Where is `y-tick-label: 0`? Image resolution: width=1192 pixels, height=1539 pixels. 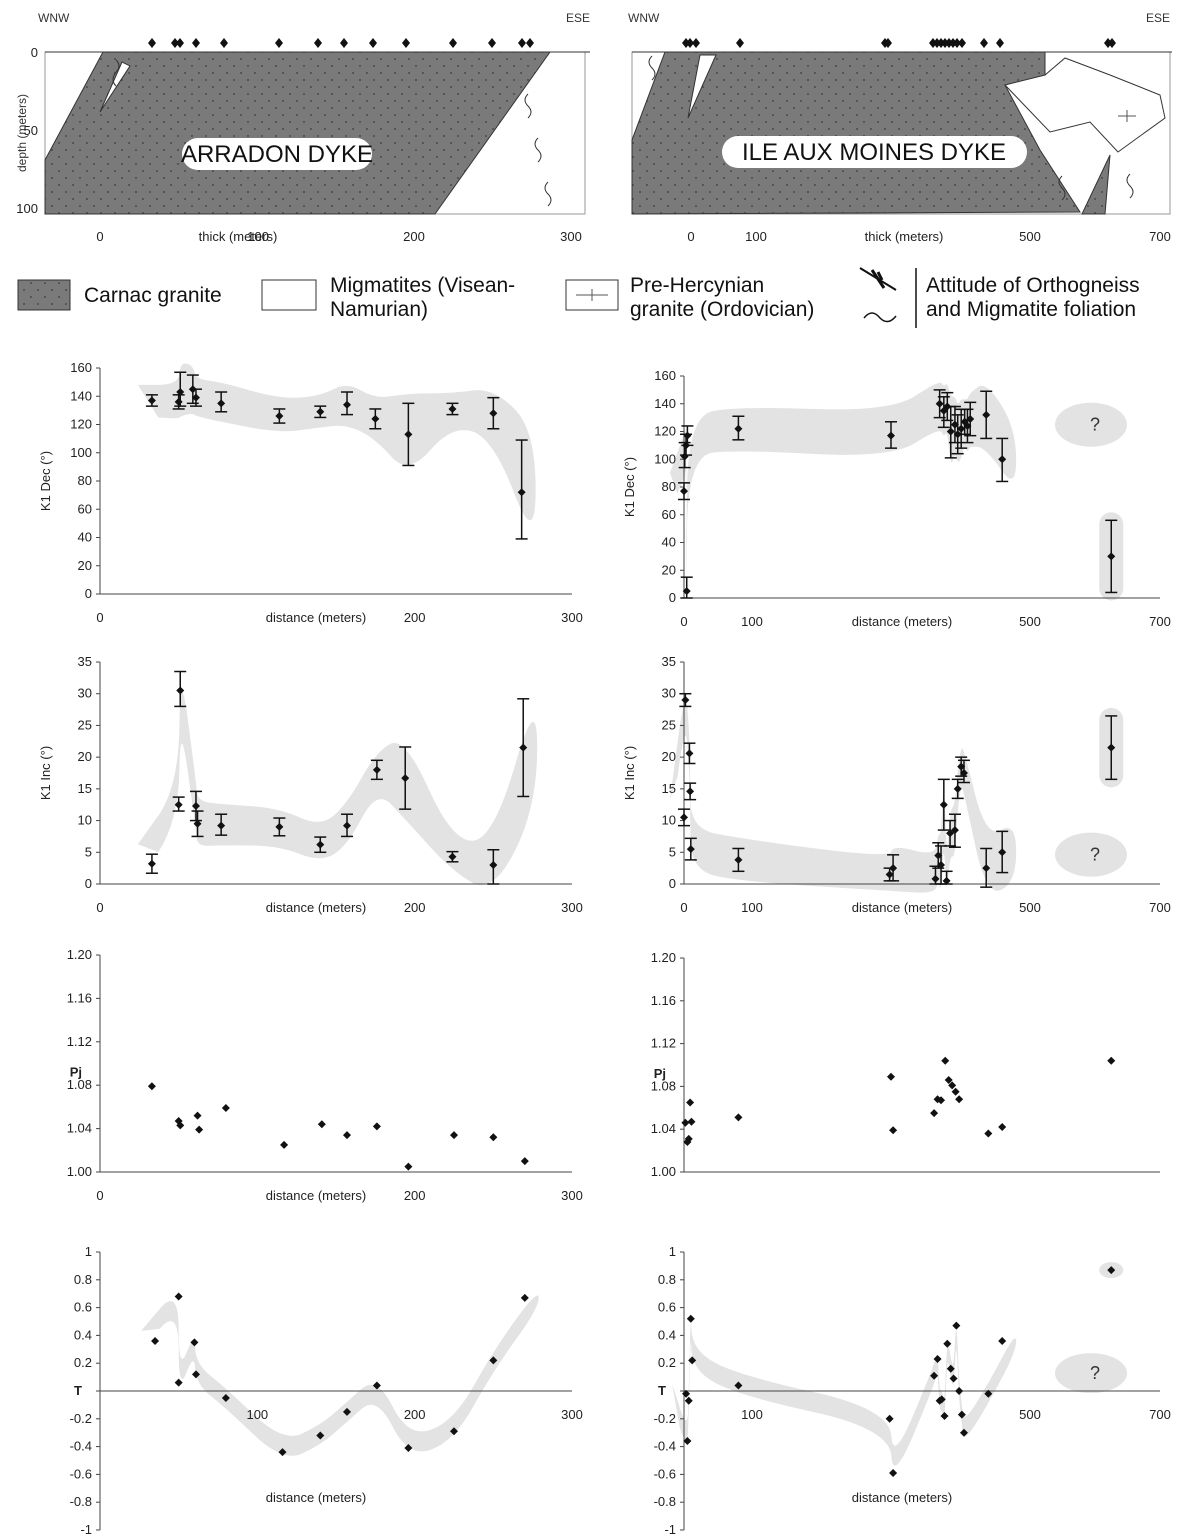
y-tick-label: 0 is located at coordinates (88, 883).